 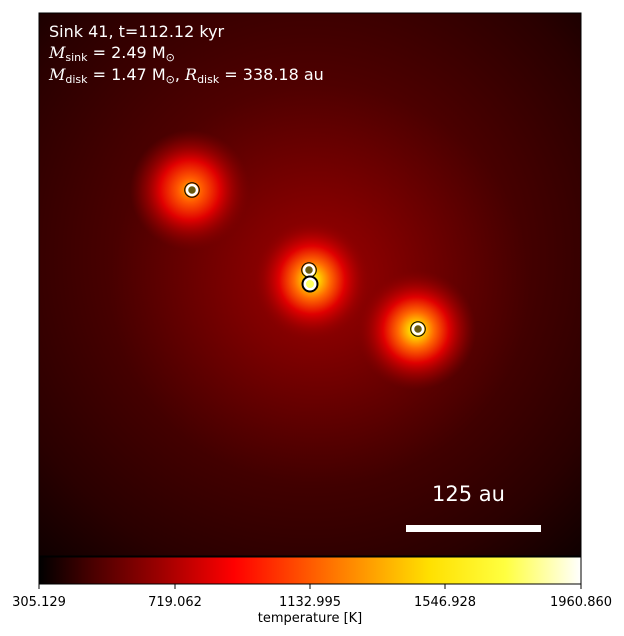 I want to click on annotation-disk-properties: Mdisk = 1.47 M⊙, Rdisk = 338.18 au, so click(x=186, y=77).